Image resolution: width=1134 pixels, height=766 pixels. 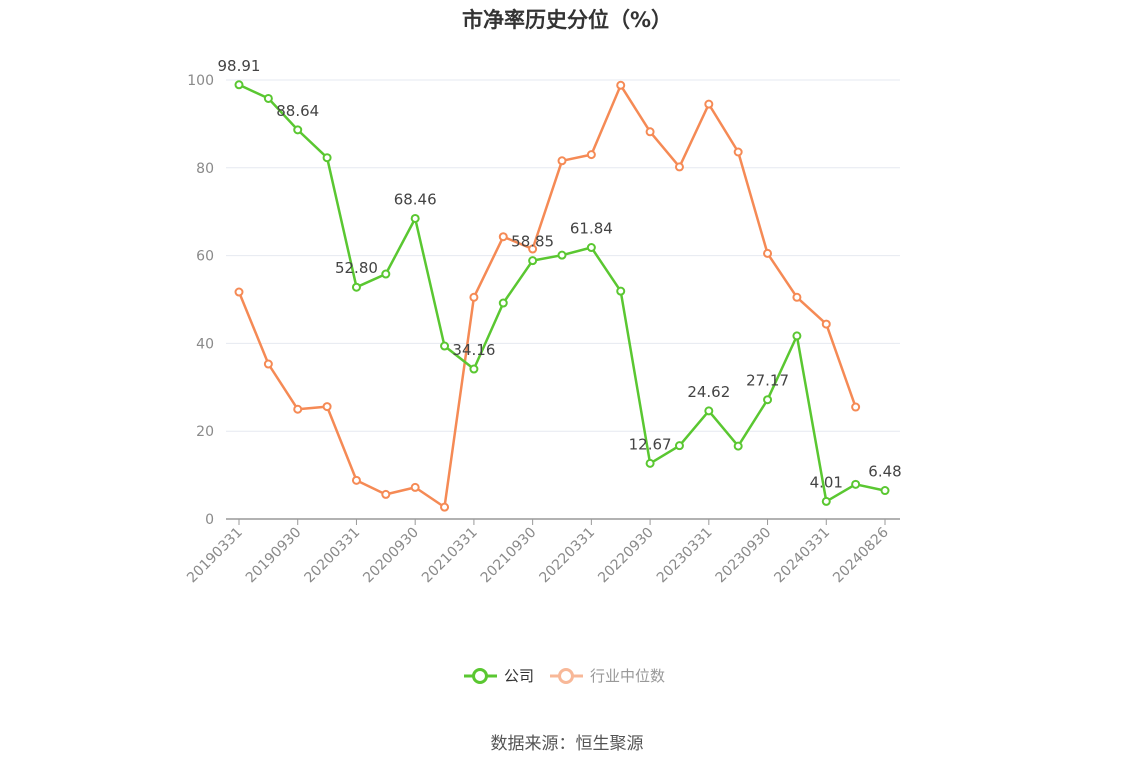 I want to click on y-tick-label-20: 20, so click(x=205, y=432).